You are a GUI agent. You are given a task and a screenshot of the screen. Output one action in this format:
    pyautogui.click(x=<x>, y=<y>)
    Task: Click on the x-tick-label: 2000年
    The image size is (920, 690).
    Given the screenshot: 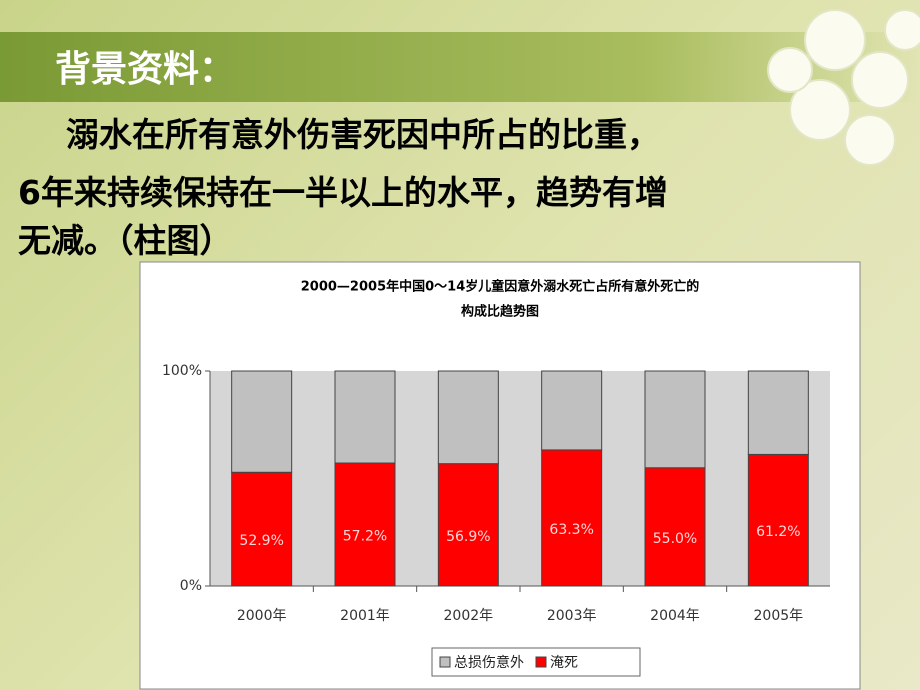 What is the action you would take?
    pyautogui.click(x=262, y=616)
    